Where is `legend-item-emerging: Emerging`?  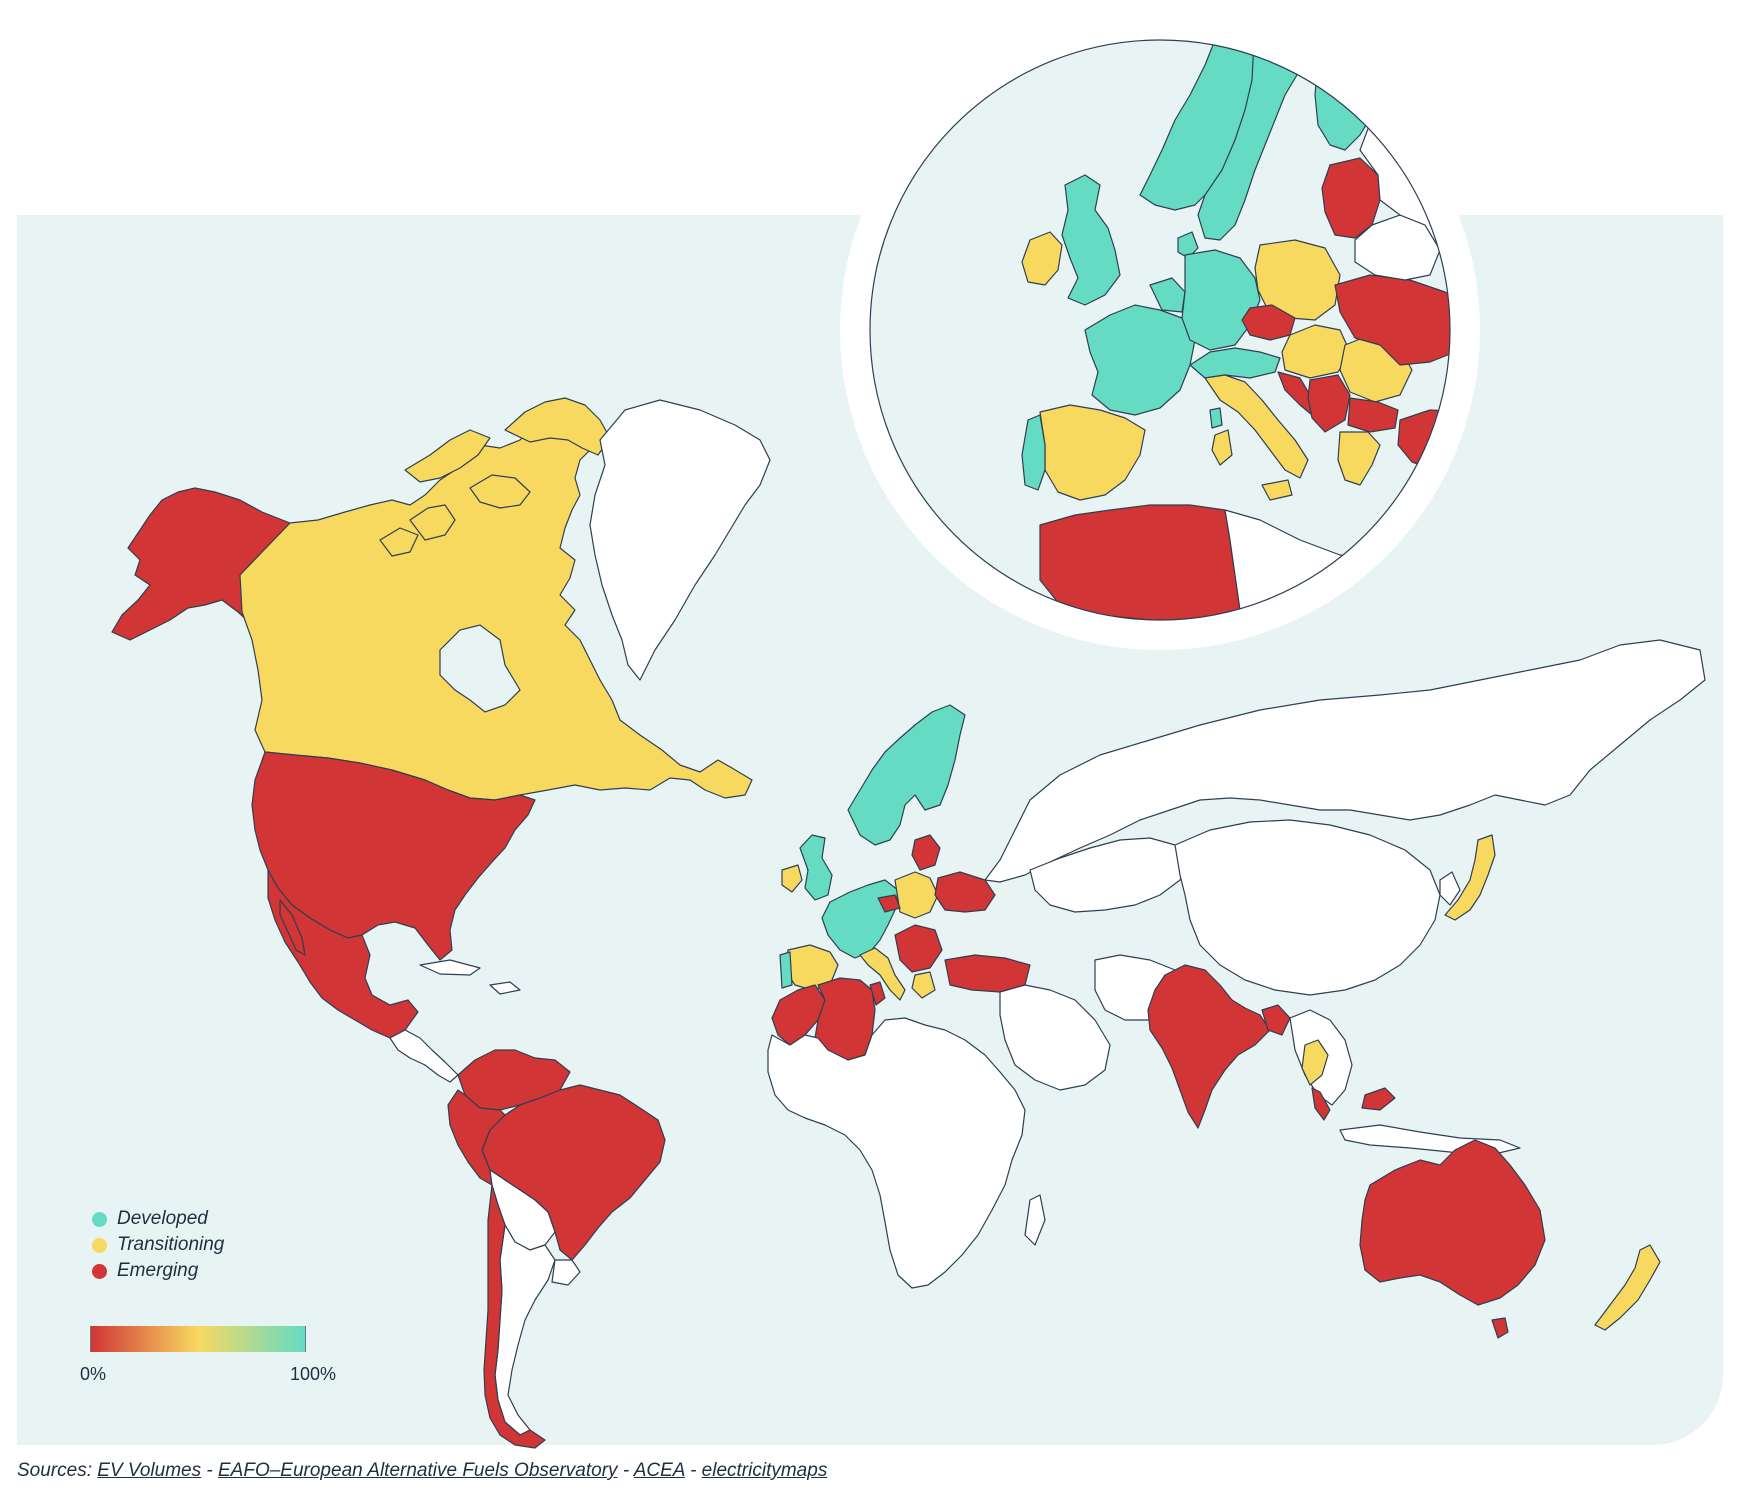
legend-item-emerging: Emerging is located at coordinates (158, 1271).